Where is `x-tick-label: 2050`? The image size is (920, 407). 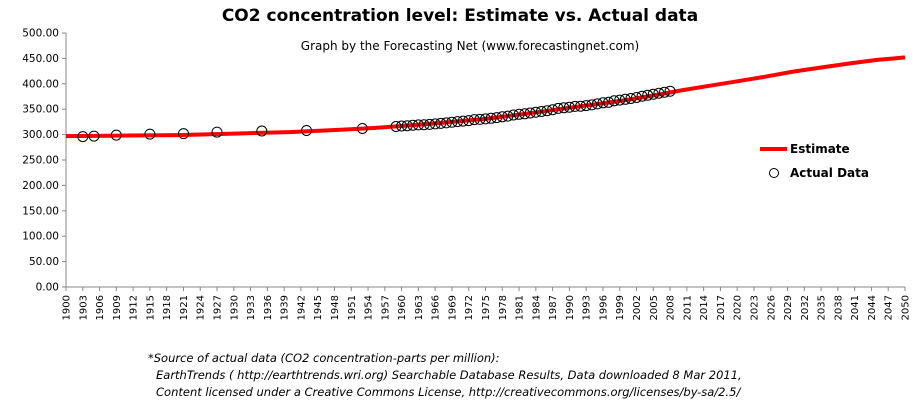 x-tick-label: 2050 is located at coordinates (906, 307).